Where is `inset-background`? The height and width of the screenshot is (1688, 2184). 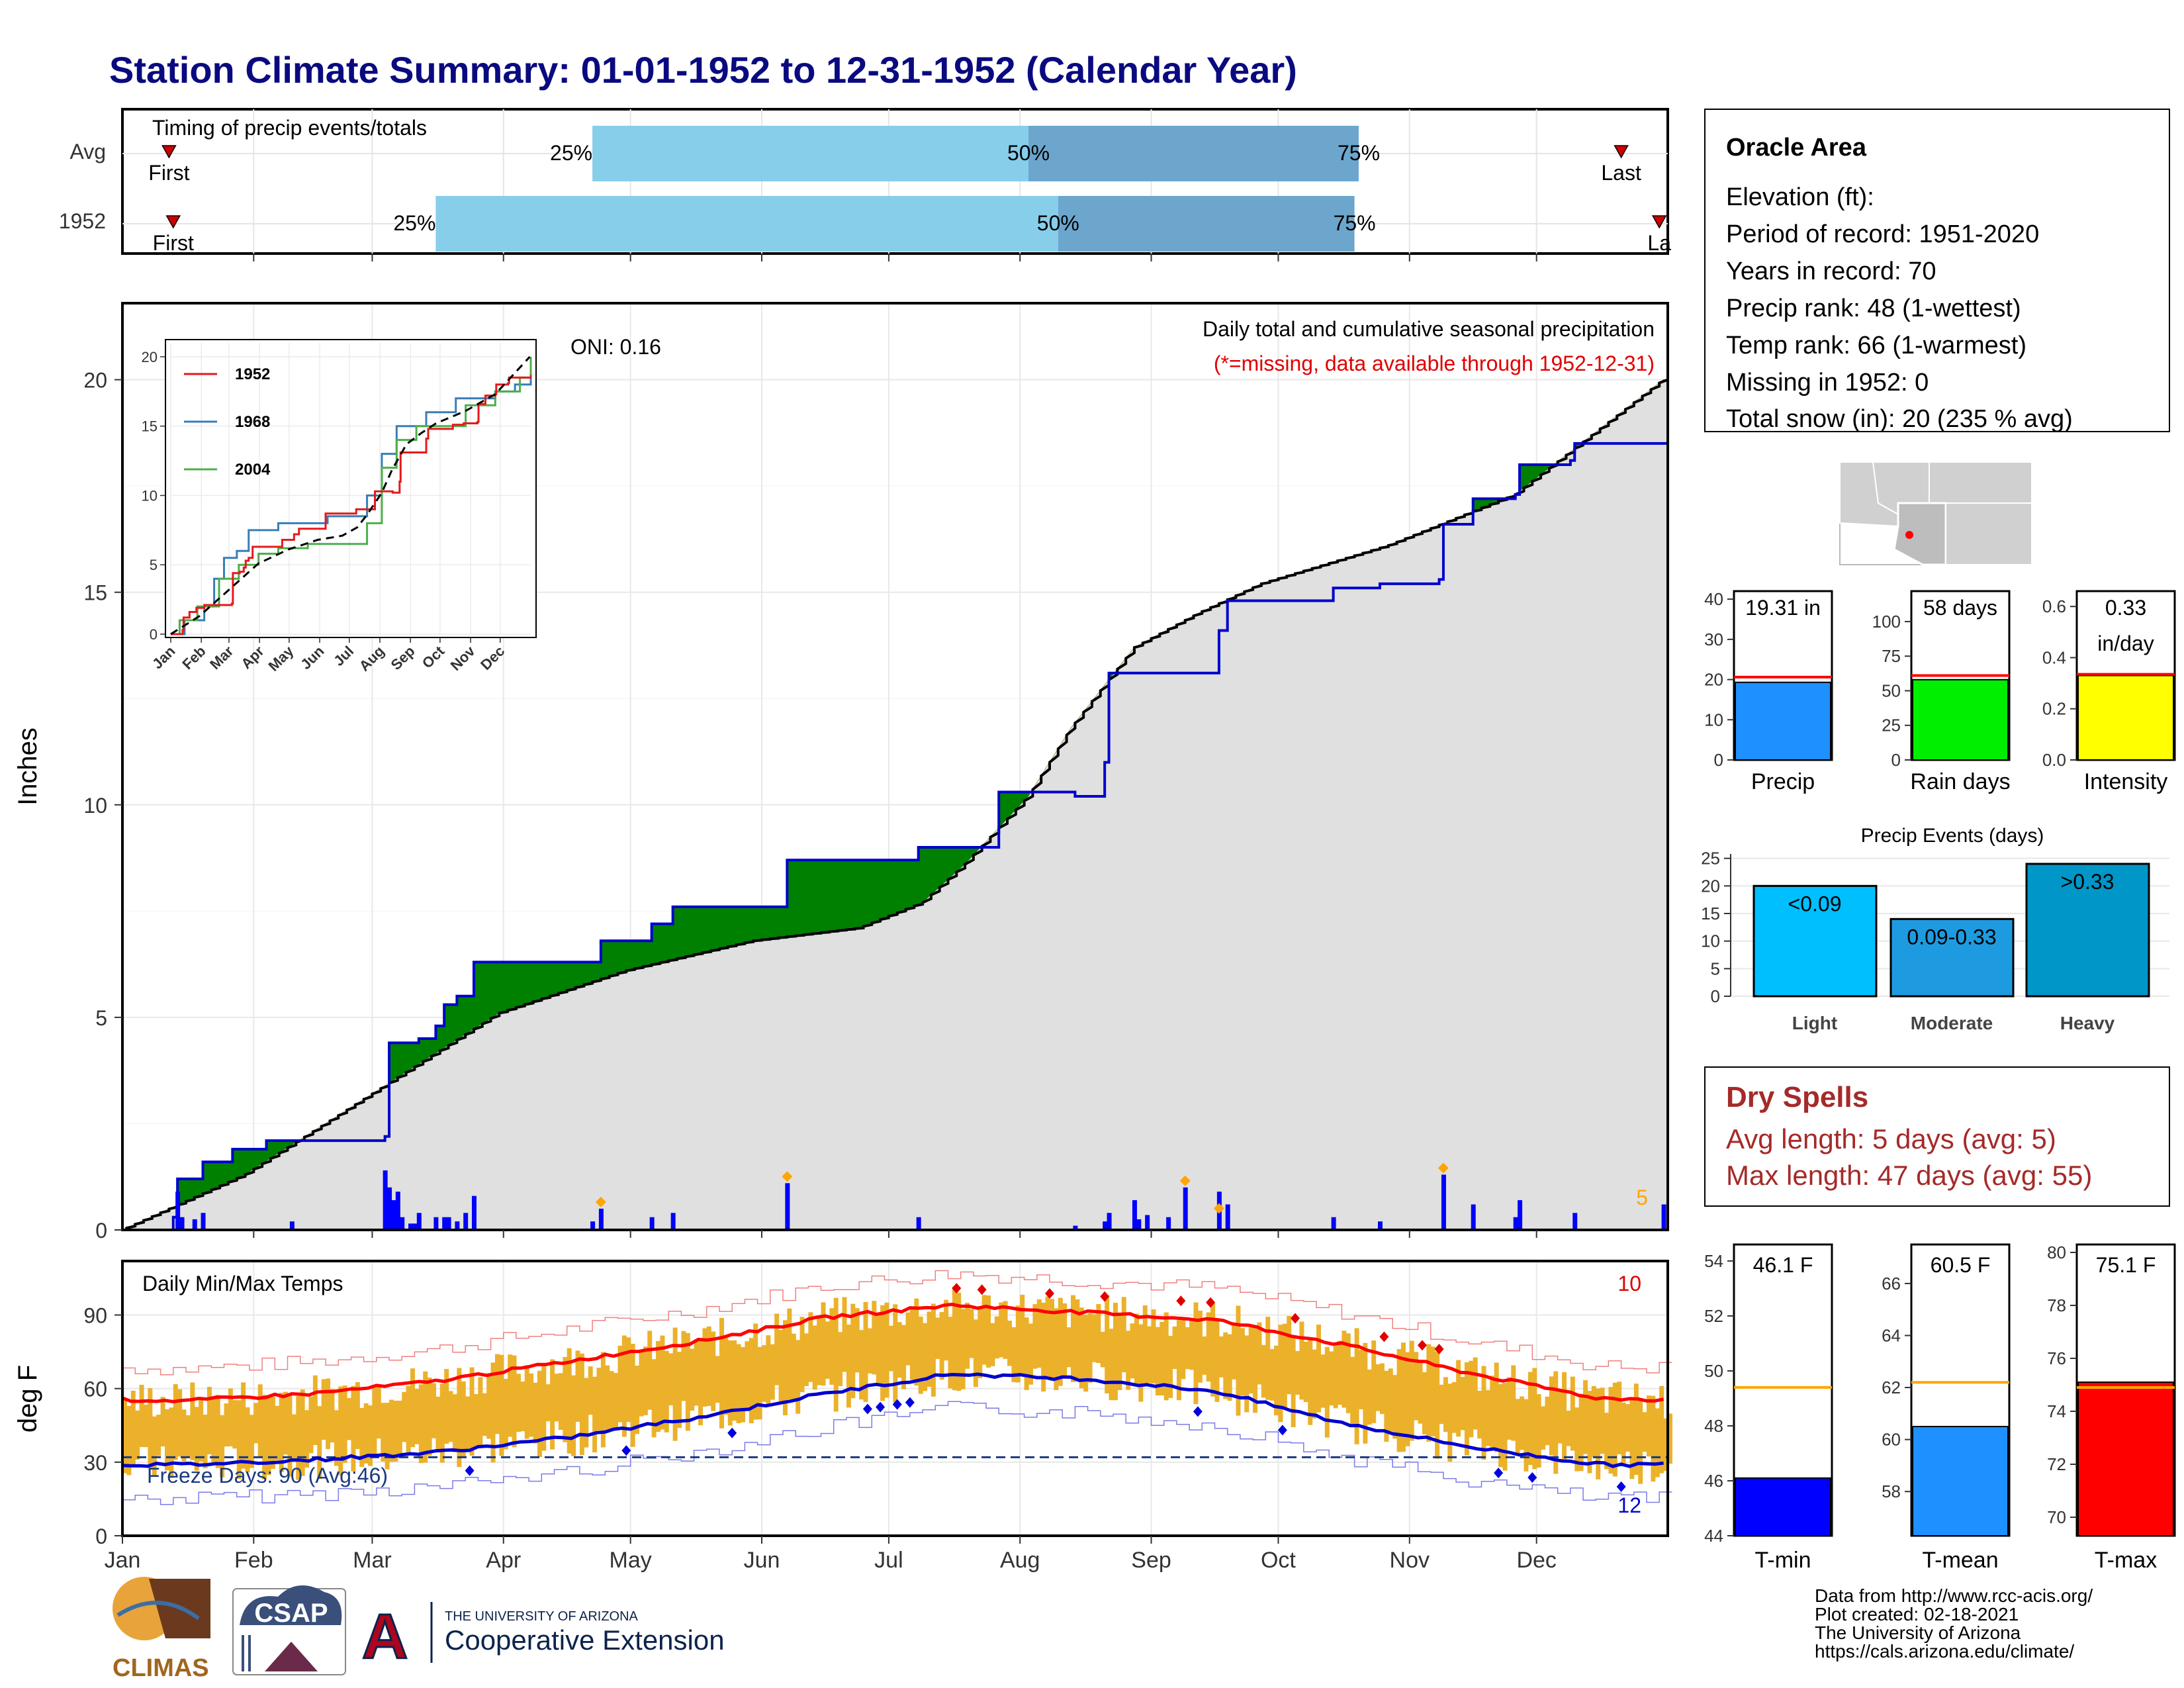
inset-background is located at coordinates (350, 488).